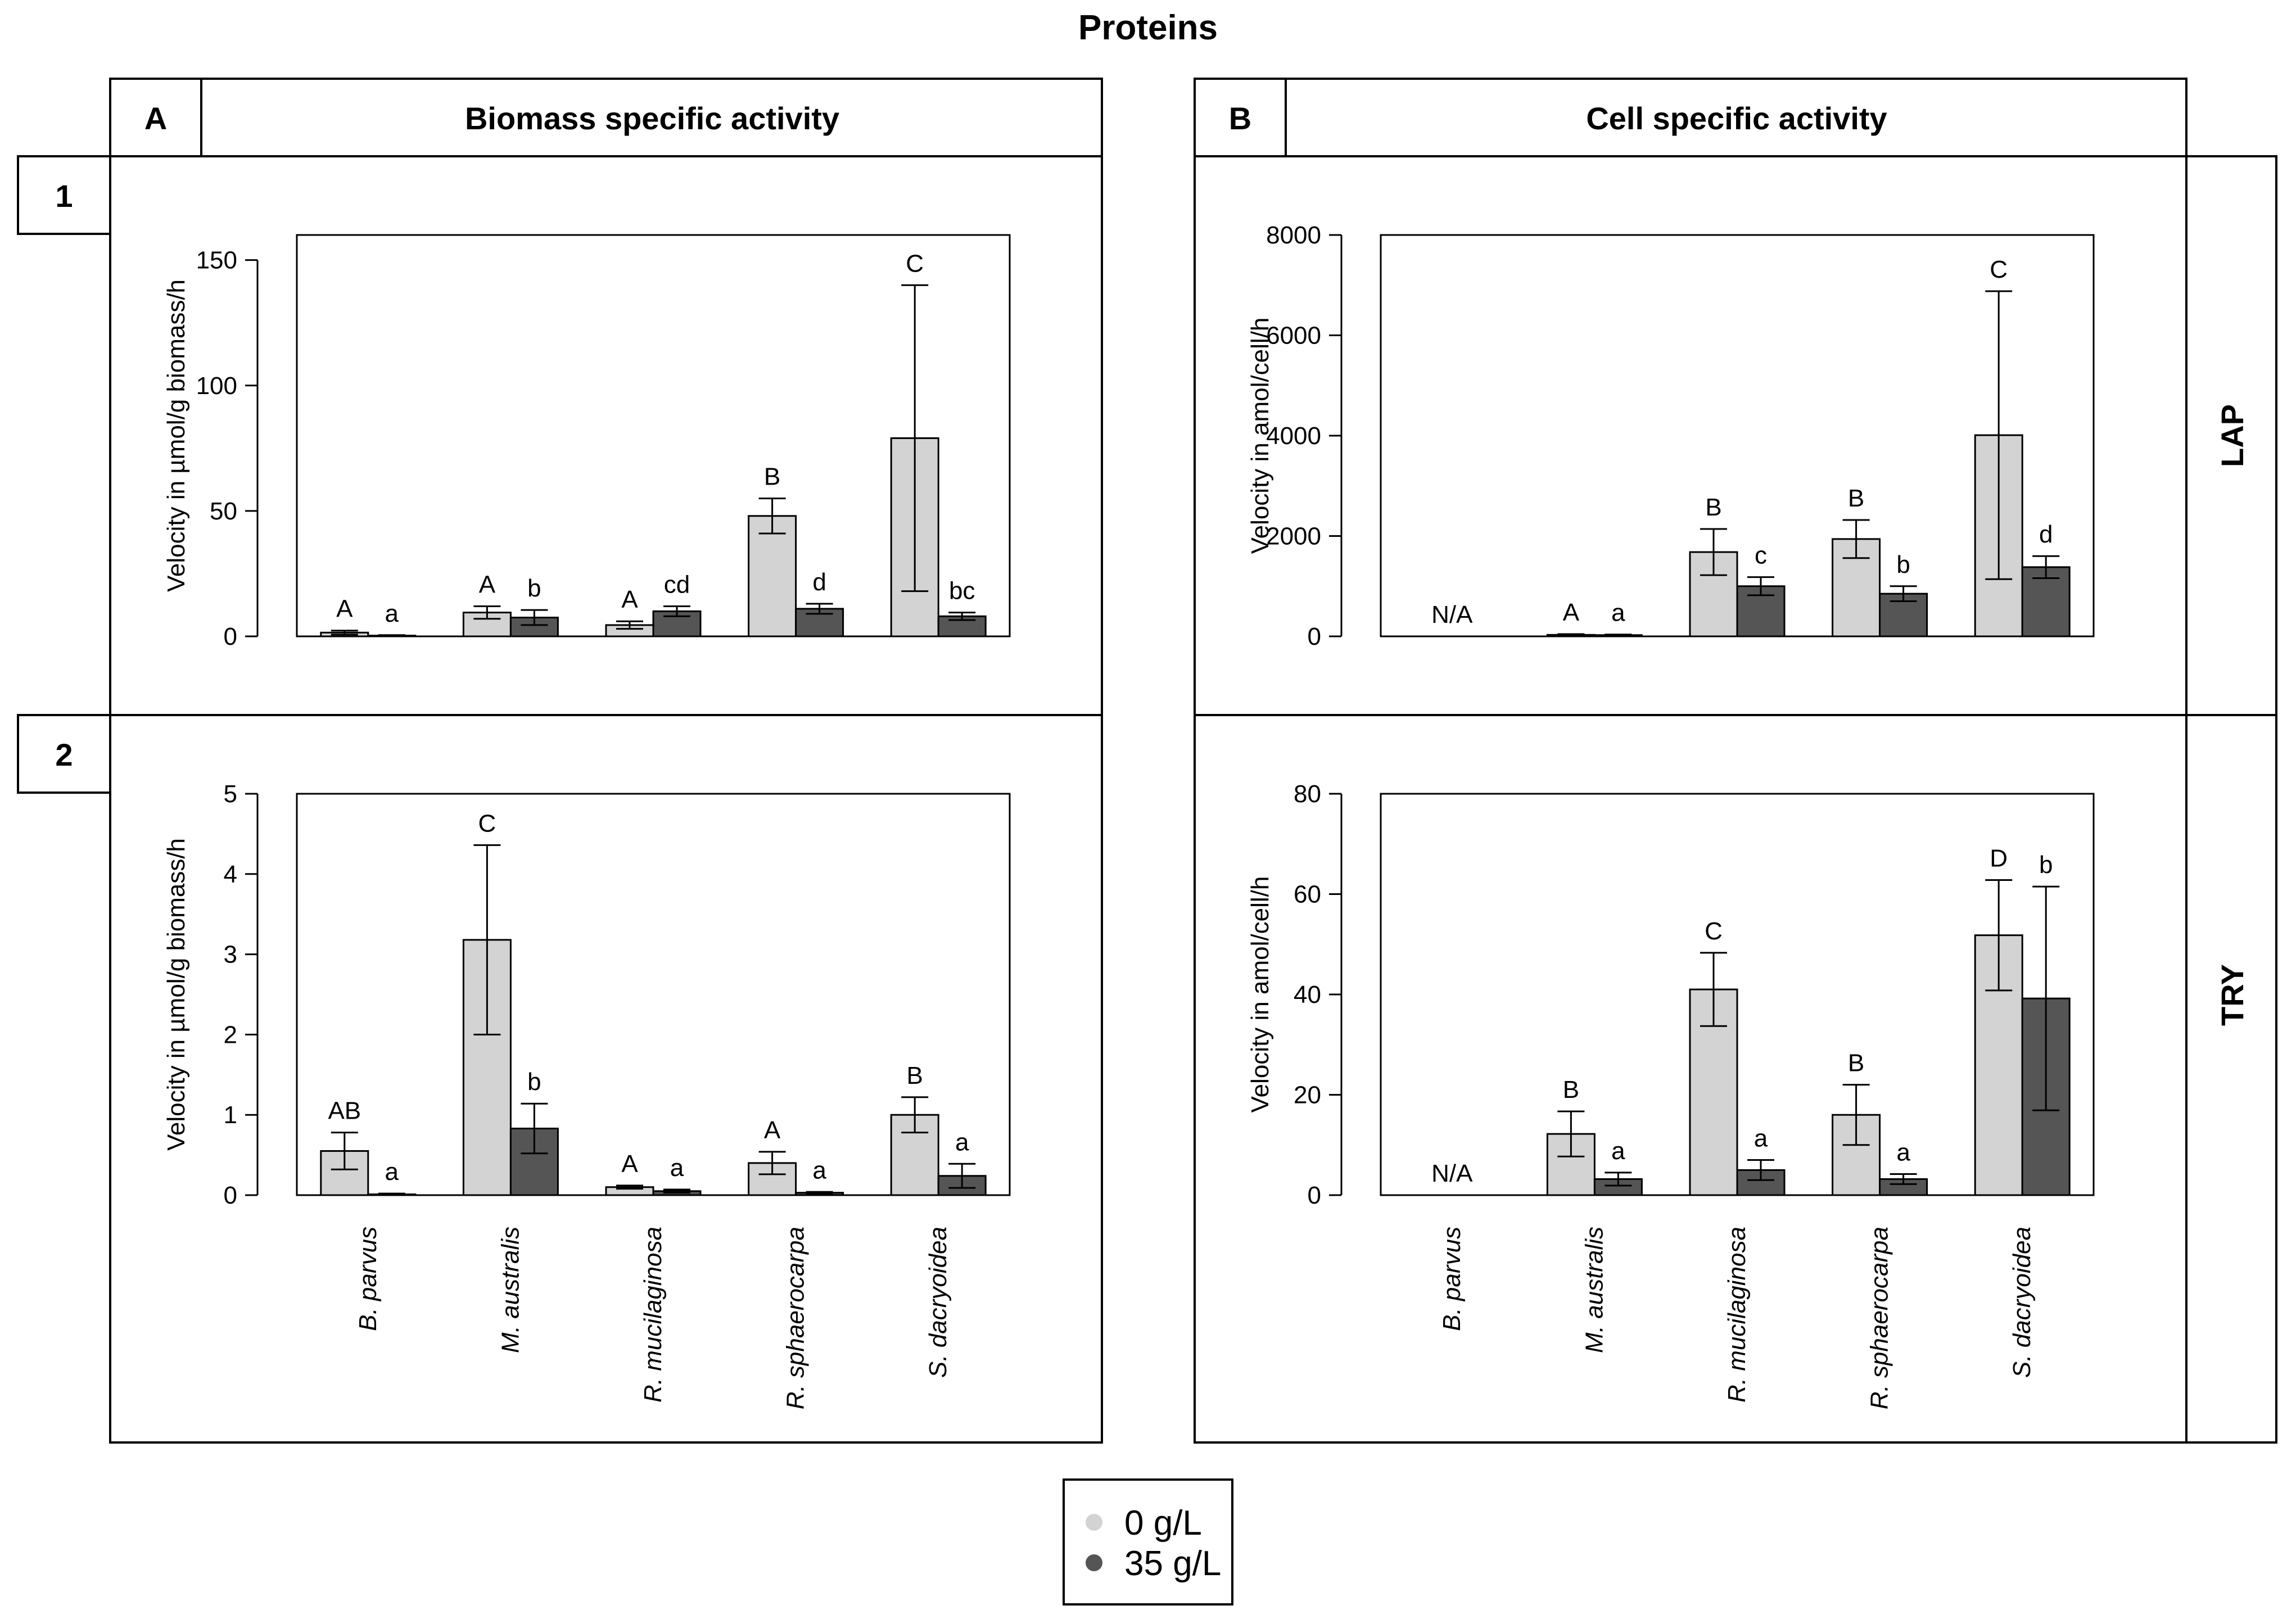  I want to click on column-header-a: A Biomass specific activity, so click(606, 117).